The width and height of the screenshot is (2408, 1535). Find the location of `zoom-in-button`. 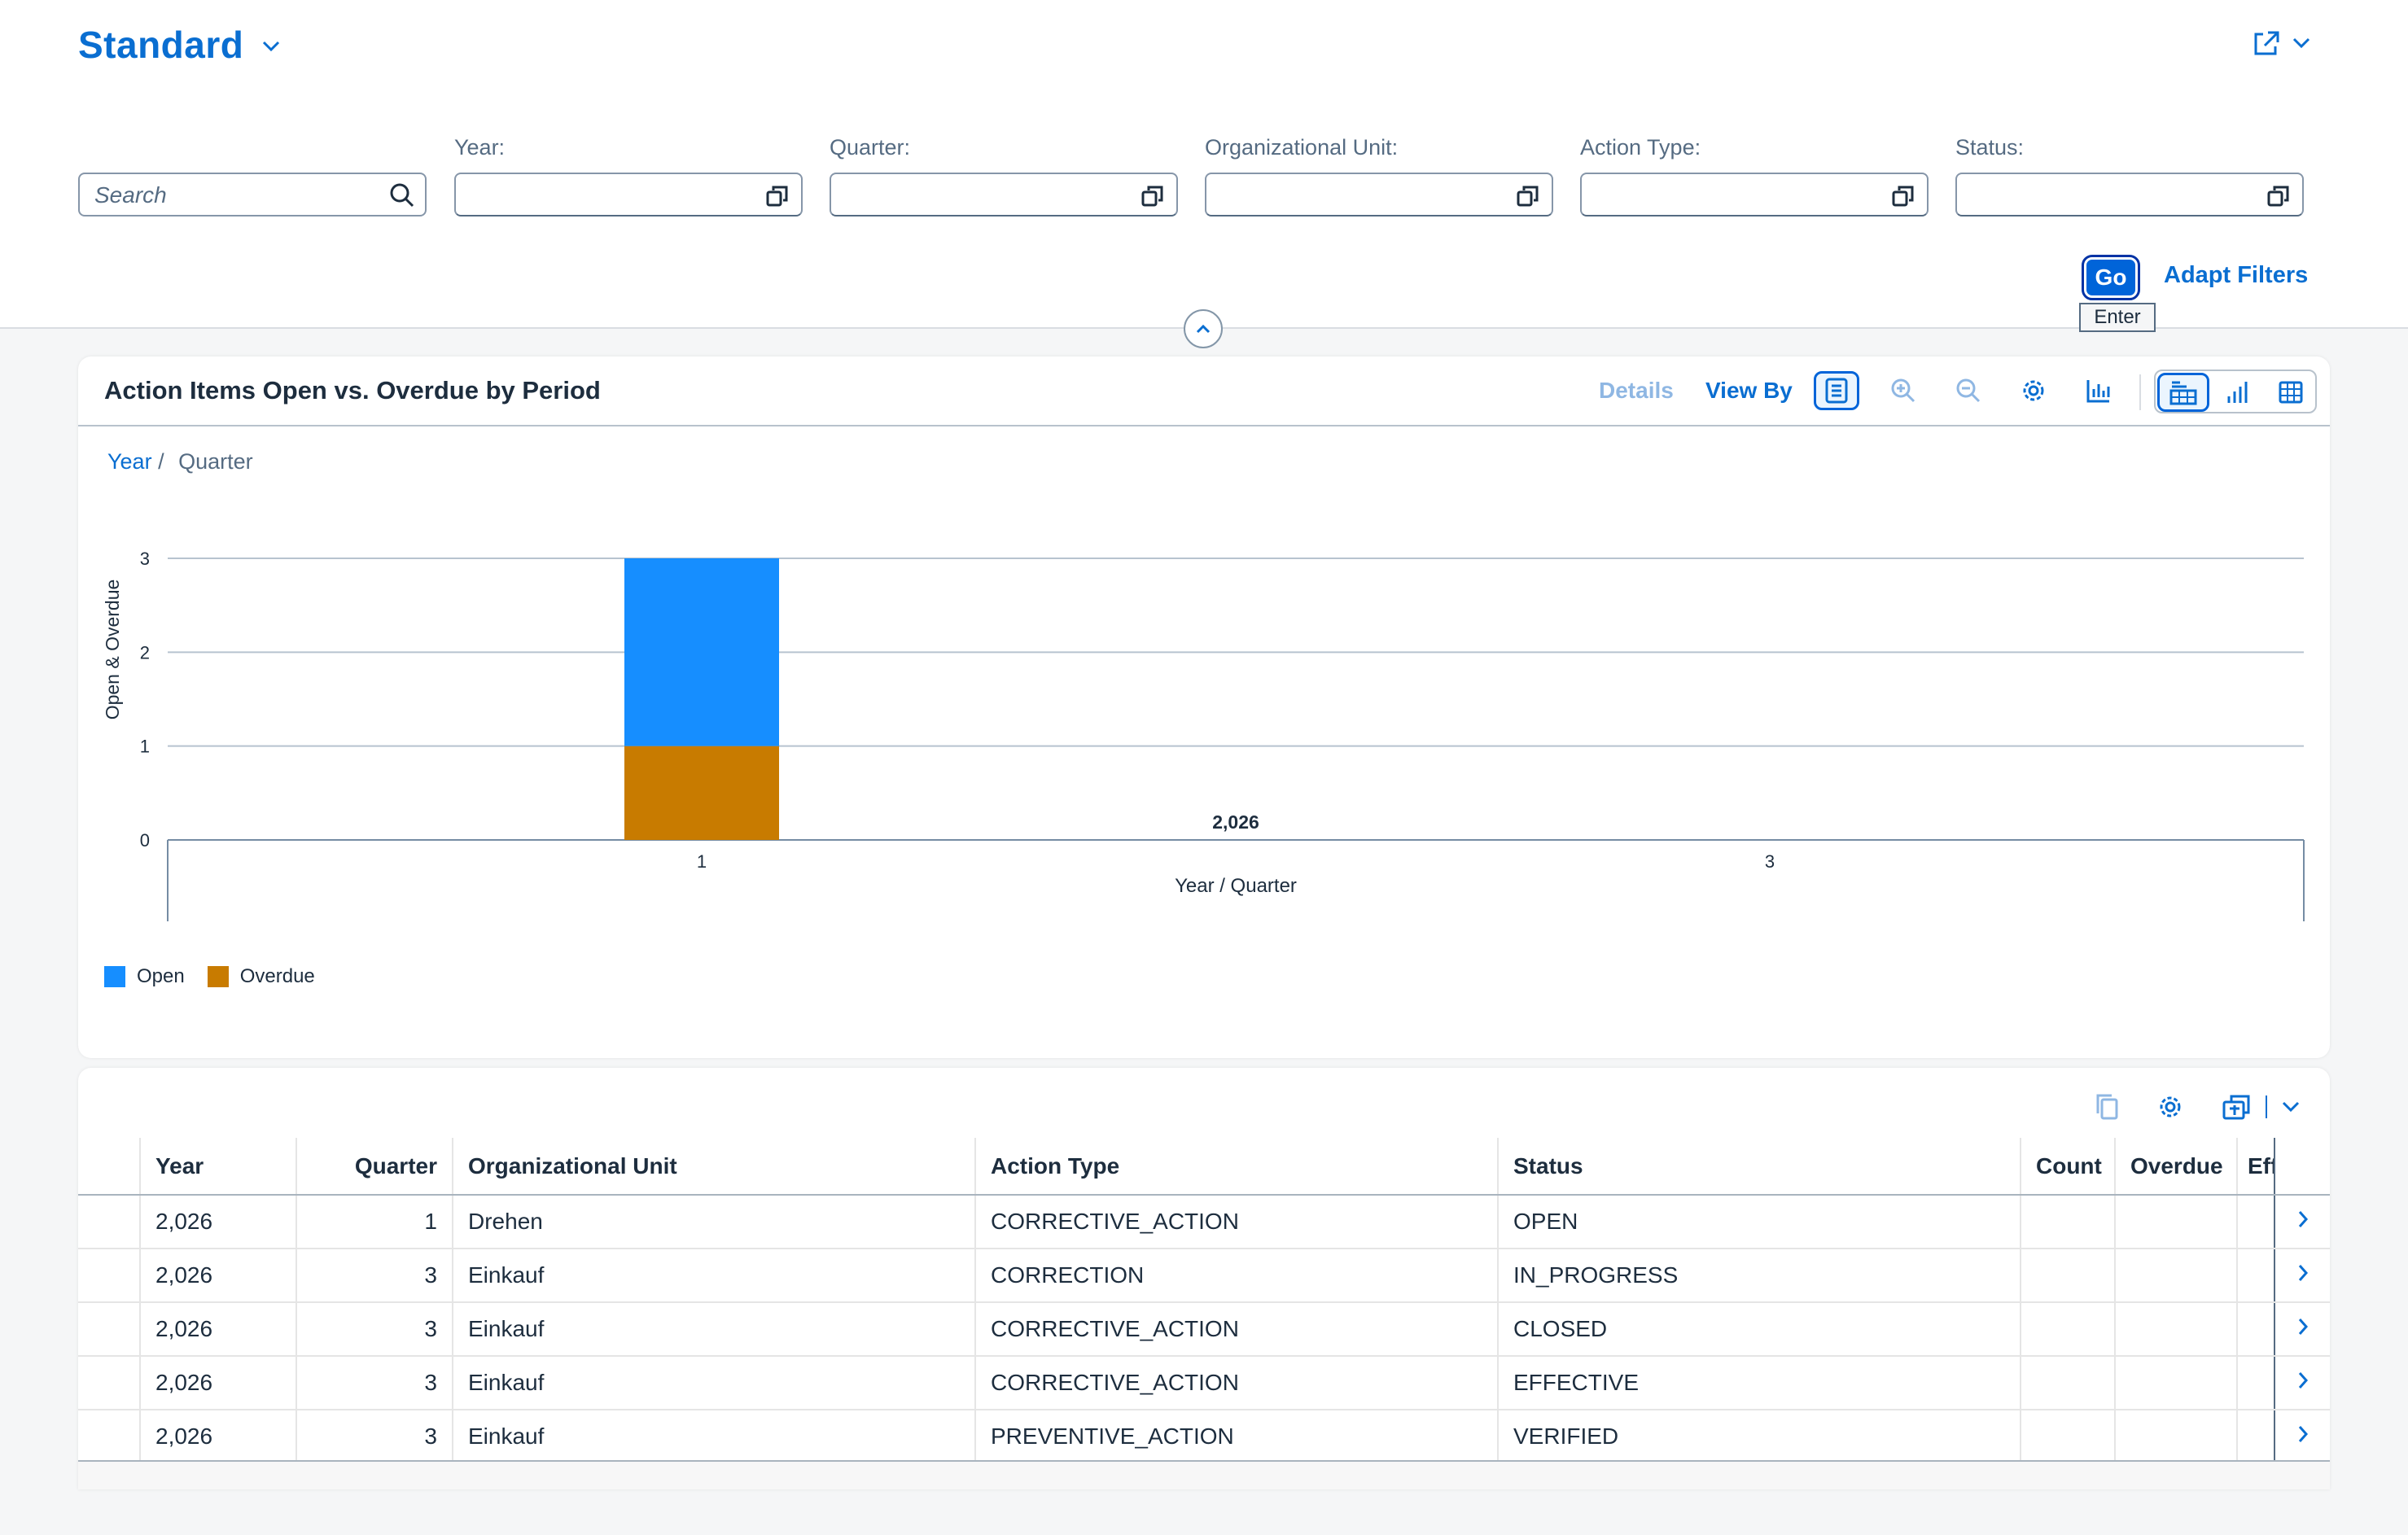

zoom-in-button is located at coordinates (1903, 390).